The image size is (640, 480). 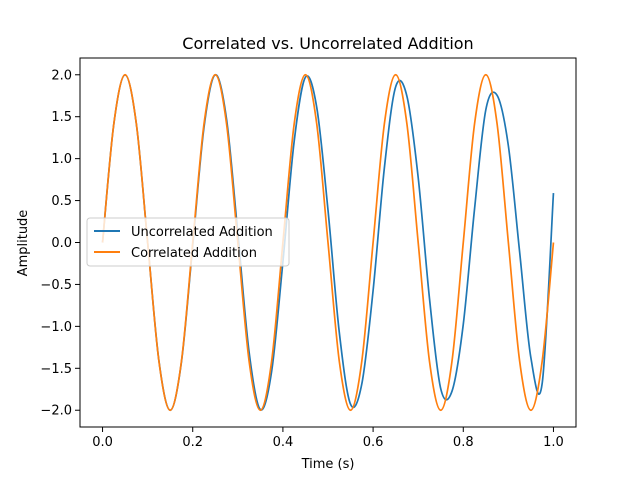 I want to click on y-axis: −2.0 −1.5 −1.0 −0.5 0.0 0.5 1.0 1.5 2.0, so click(x=60, y=243).